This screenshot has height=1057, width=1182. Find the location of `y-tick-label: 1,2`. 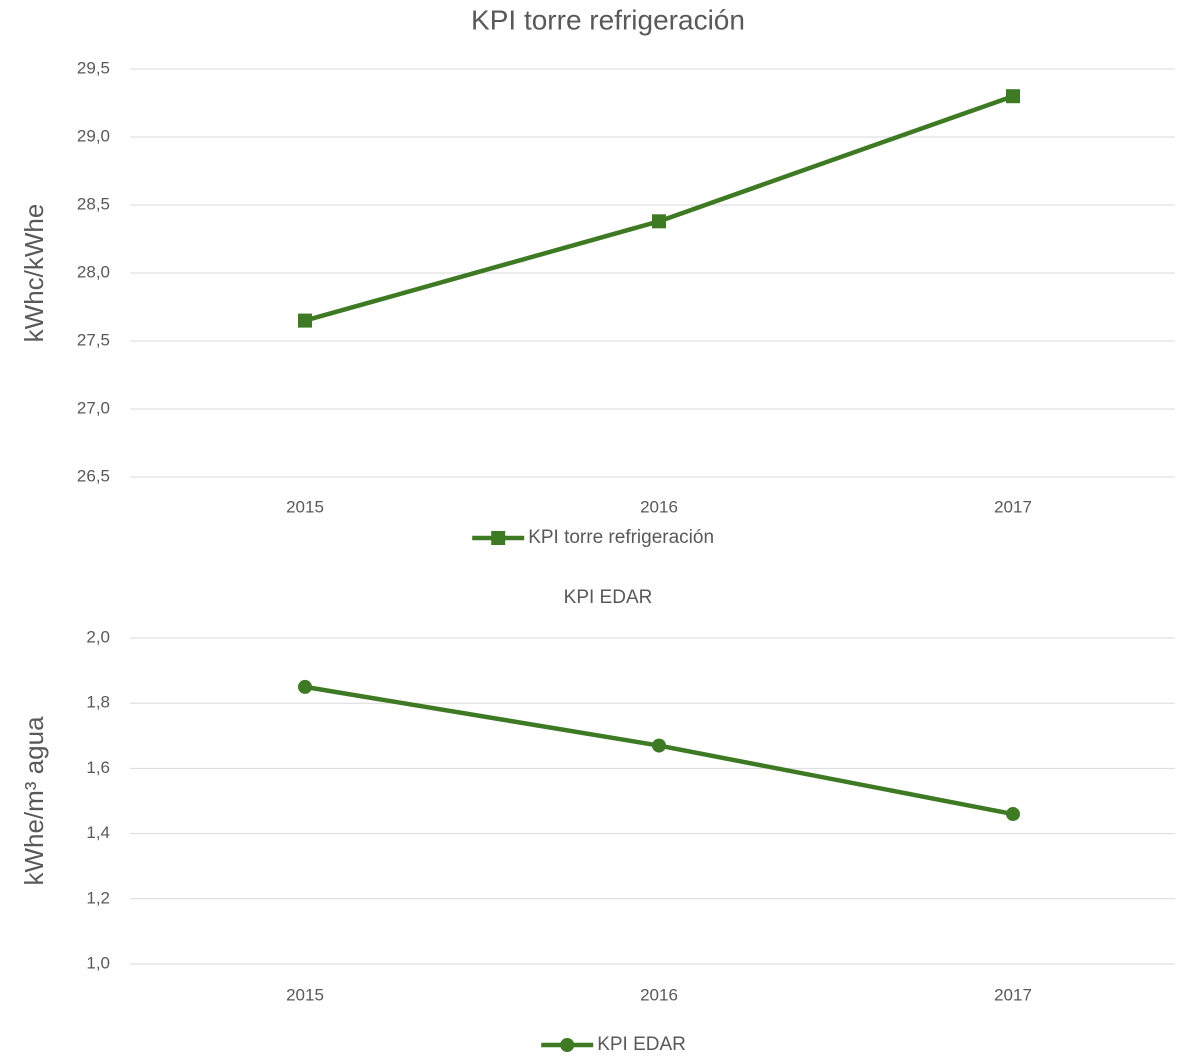

y-tick-label: 1,2 is located at coordinates (98, 897).